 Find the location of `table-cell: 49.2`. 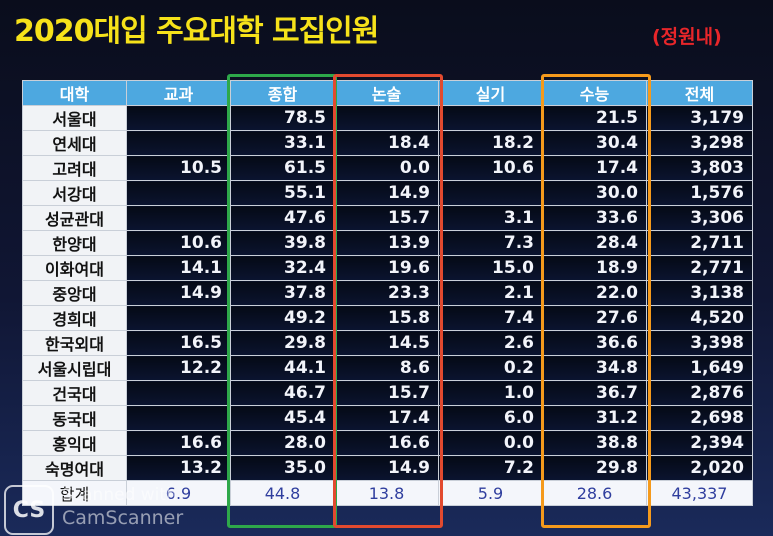

table-cell: 49.2 is located at coordinates (282, 318).